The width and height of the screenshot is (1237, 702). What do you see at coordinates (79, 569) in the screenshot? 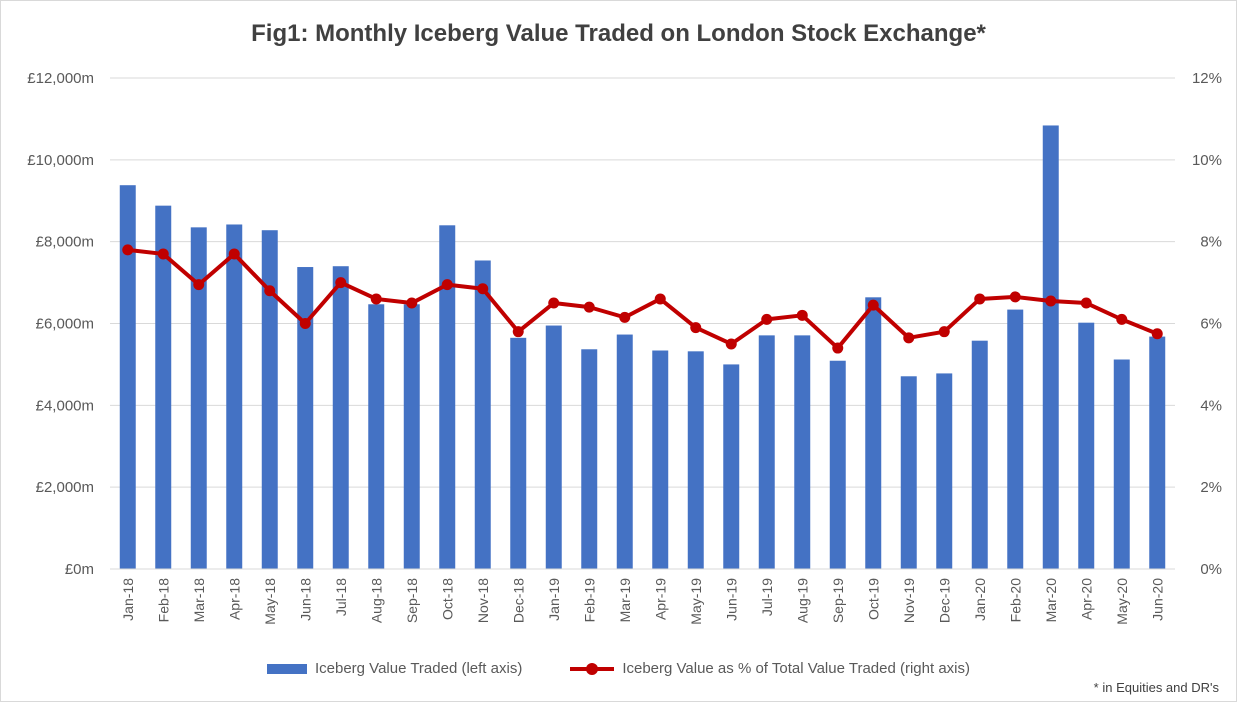
I see `left-tick-label: £0m` at bounding box center [79, 569].